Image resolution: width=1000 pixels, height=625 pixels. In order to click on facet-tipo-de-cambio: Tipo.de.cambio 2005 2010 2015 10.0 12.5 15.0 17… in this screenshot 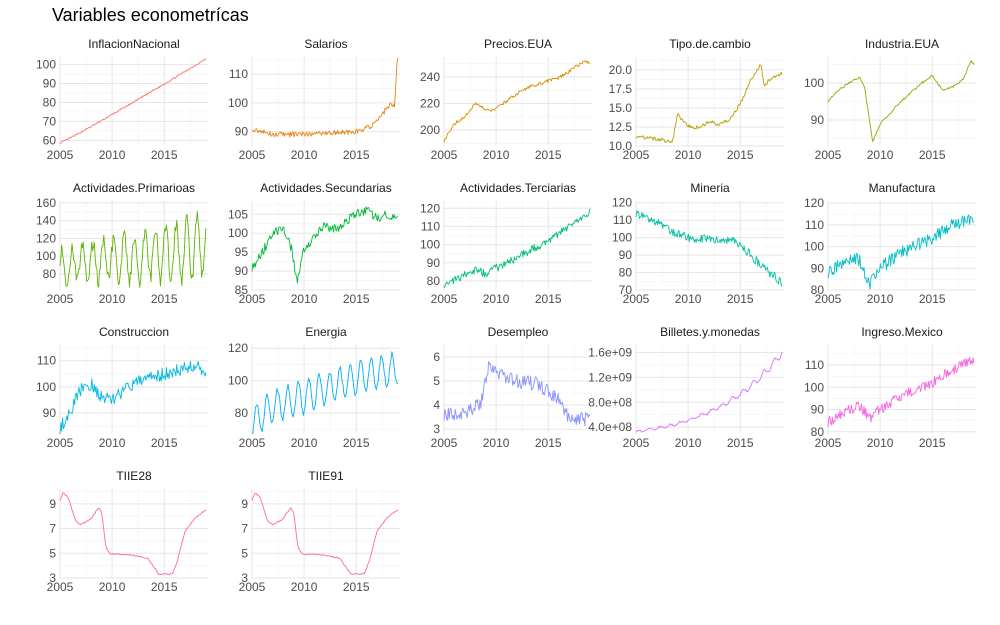, I will do `click(696, 99)`.